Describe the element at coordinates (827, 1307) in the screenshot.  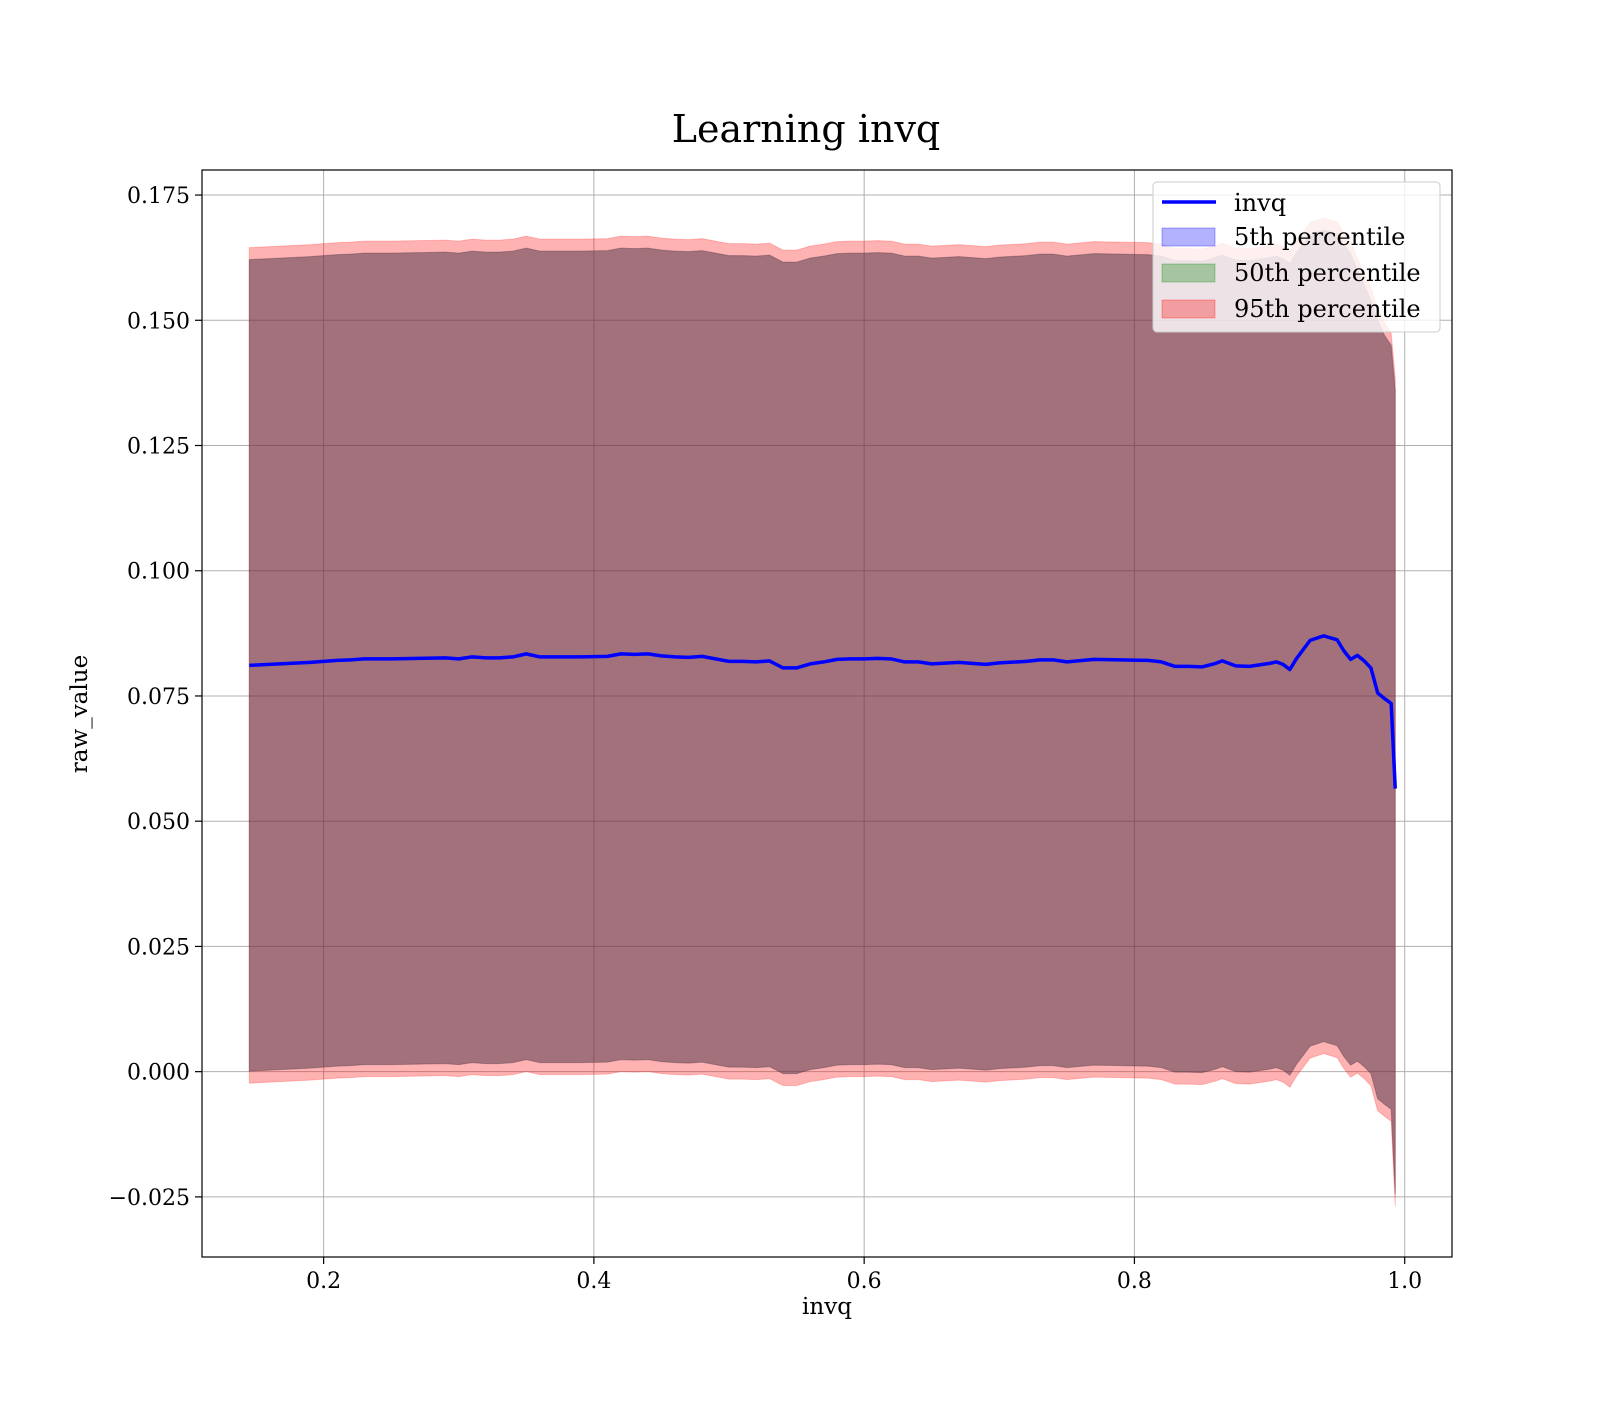
I see `x-axis-label: invq` at that location.